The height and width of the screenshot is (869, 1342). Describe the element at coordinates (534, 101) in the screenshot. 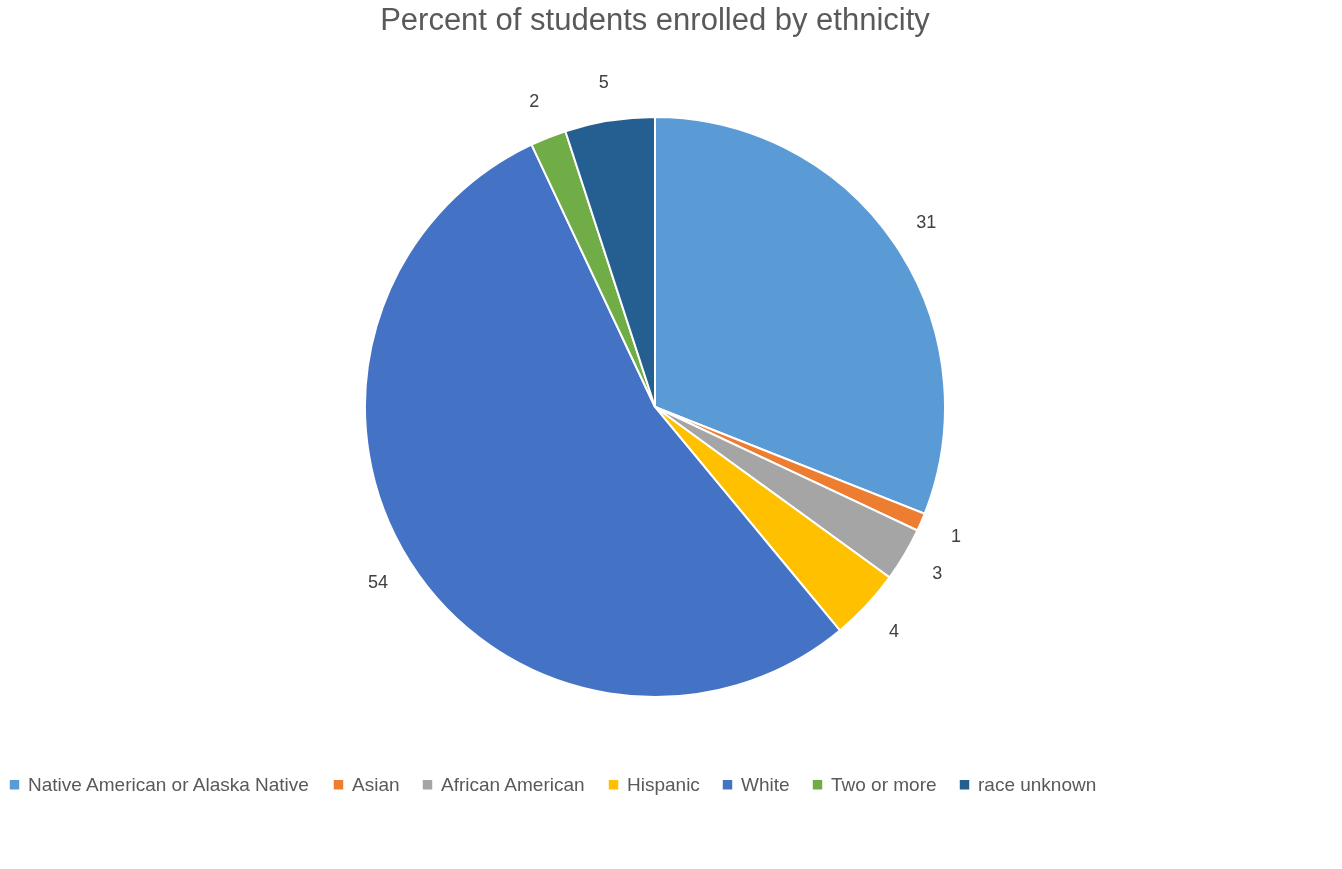

I see `data-label: 2` at that location.